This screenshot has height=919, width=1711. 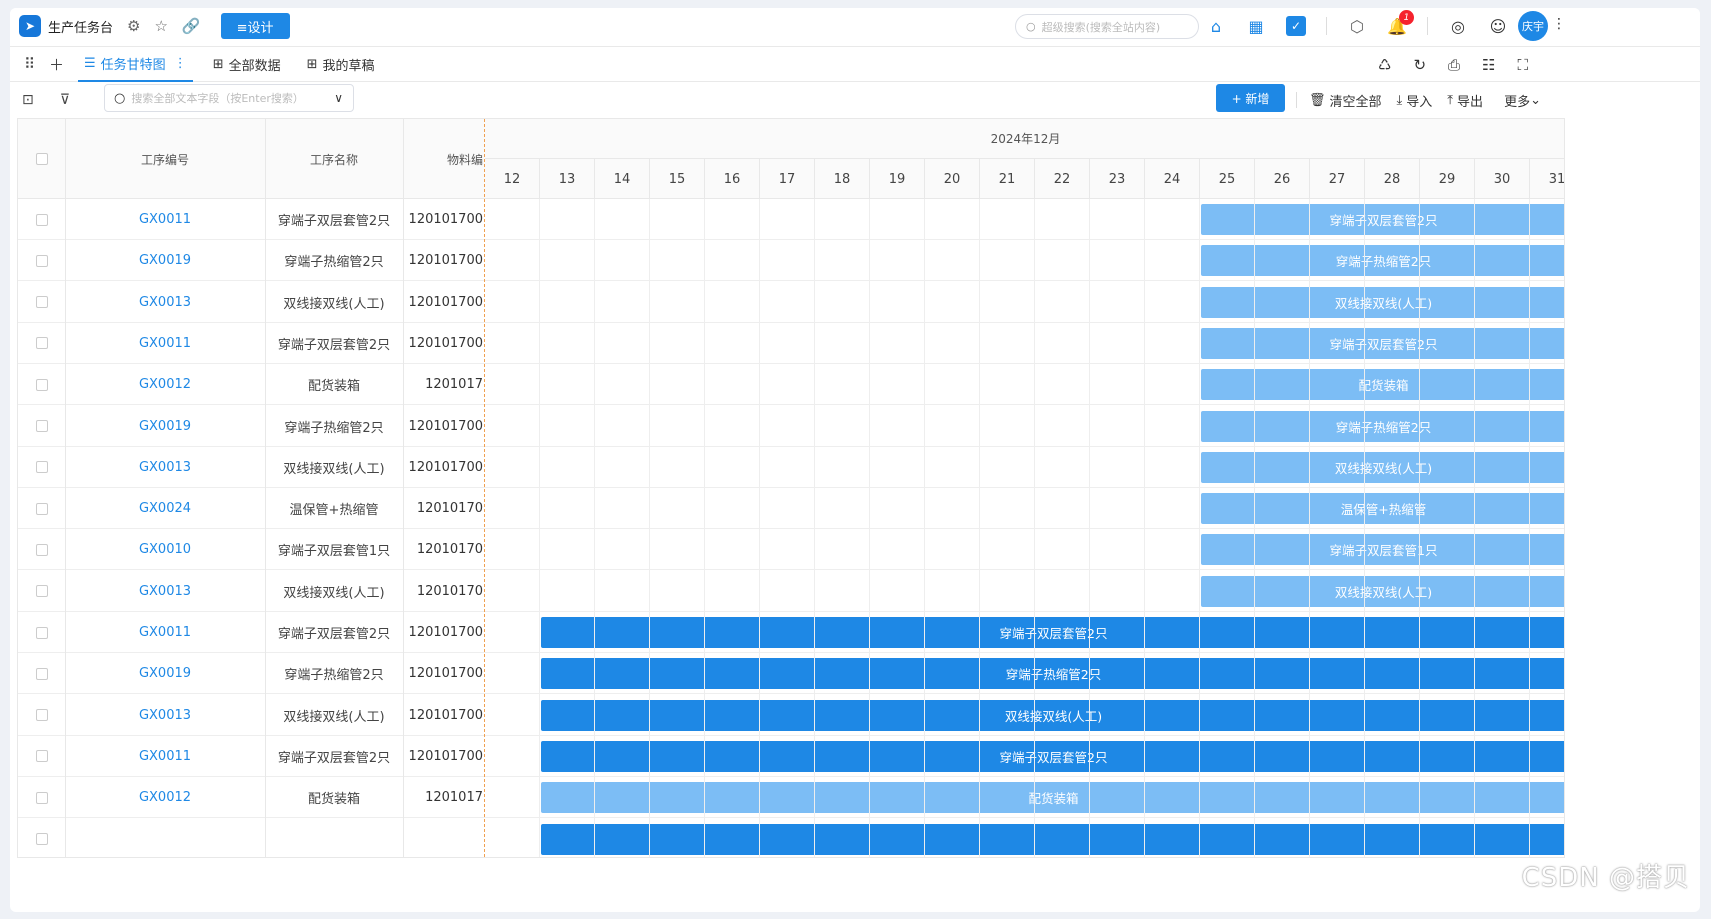 What do you see at coordinates (229, 98) in the screenshot?
I see `field-search-input: ○ 搜索全部文本字段（按Enter搜索） ∨` at bounding box center [229, 98].